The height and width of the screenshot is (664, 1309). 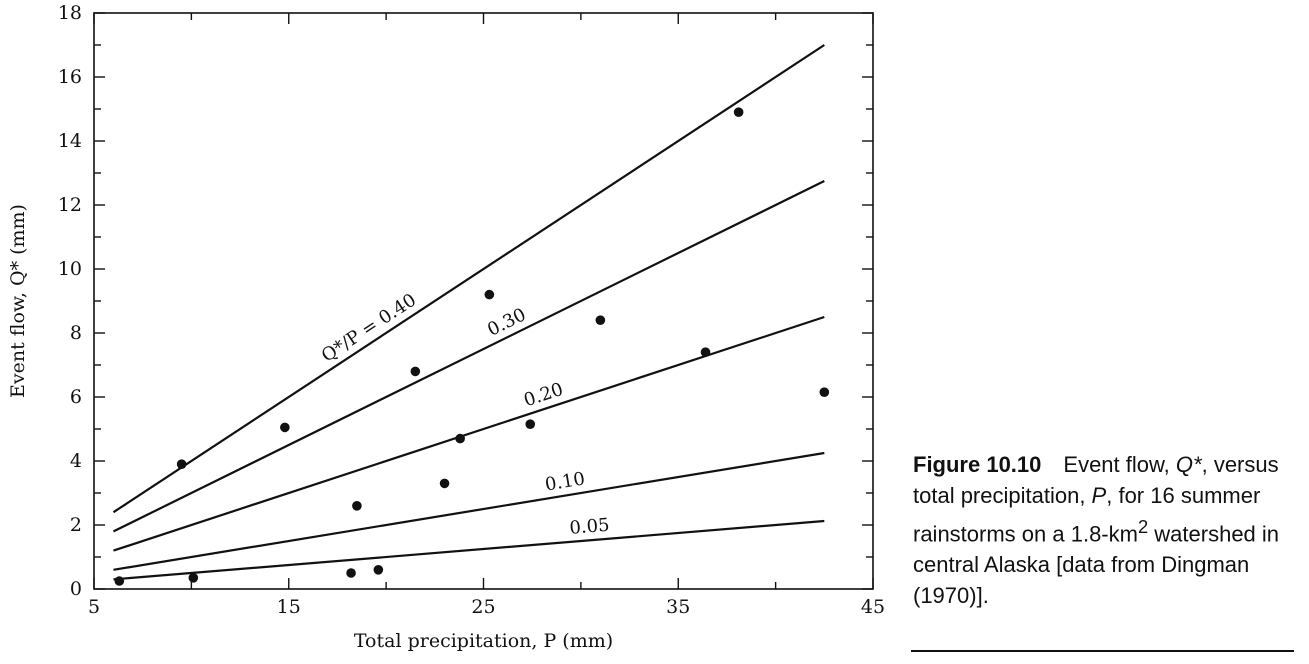 What do you see at coordinates (70, 77) in the screenshot?
I see `y-tick-label: 16` at bounding box center [70, 77].